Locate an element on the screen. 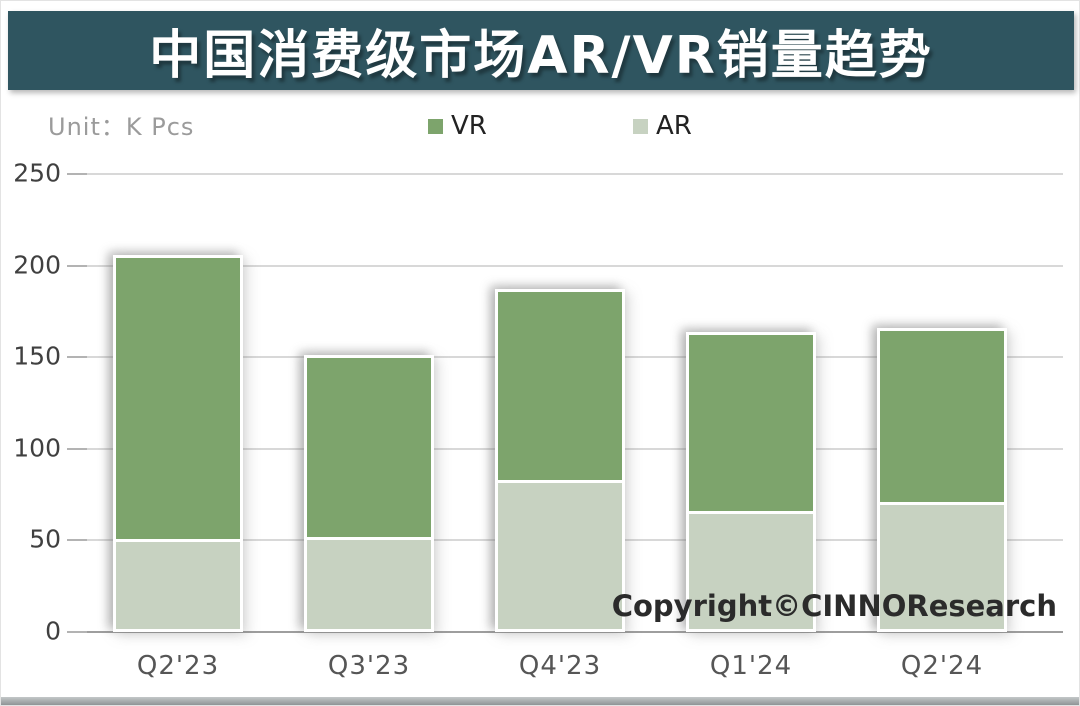 The height and width of the screenshot is (706, 1080). legend-item-ar: AR is located at coordinates (662, 126).